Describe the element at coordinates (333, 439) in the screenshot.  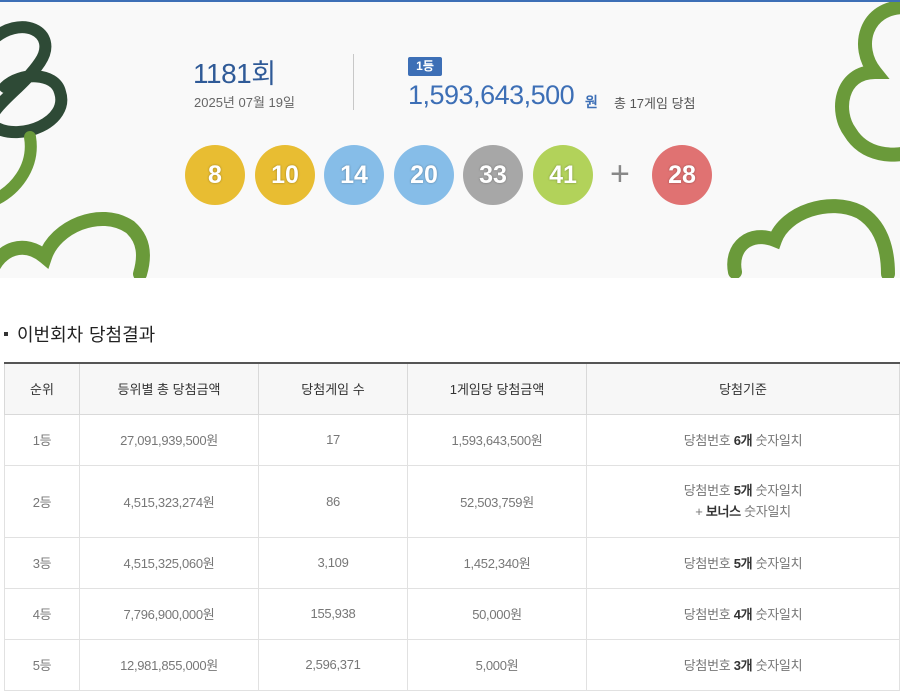
I see `winning-games-cell: 17` at that location.